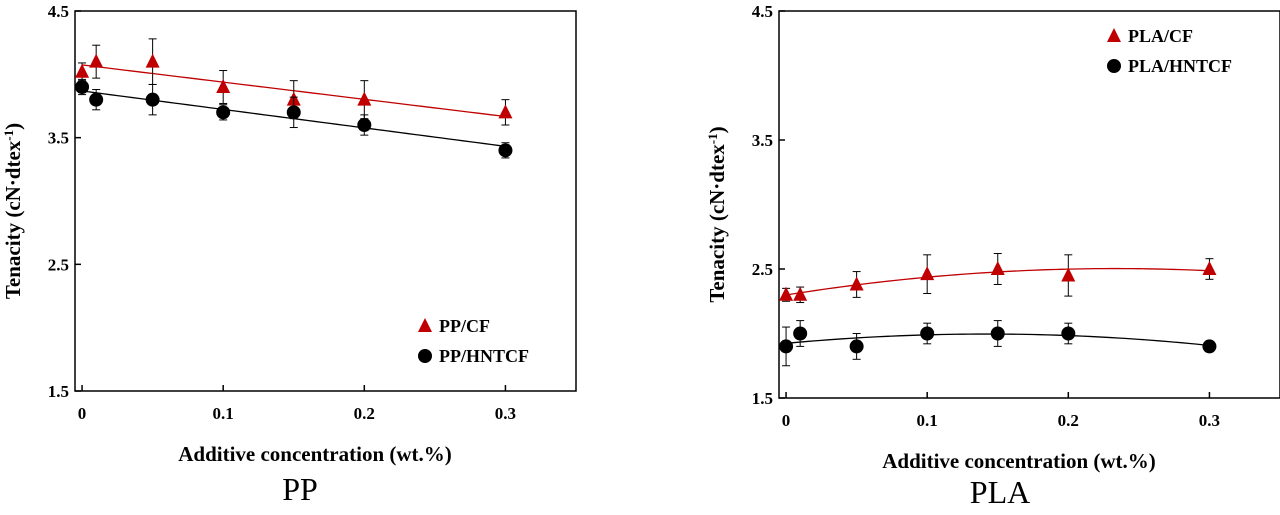 This screenshot has width=1280, height=515. Describe the element at coordinates (464, 326) in the screenshot. I see `legend-label: PP/CF` at that location.